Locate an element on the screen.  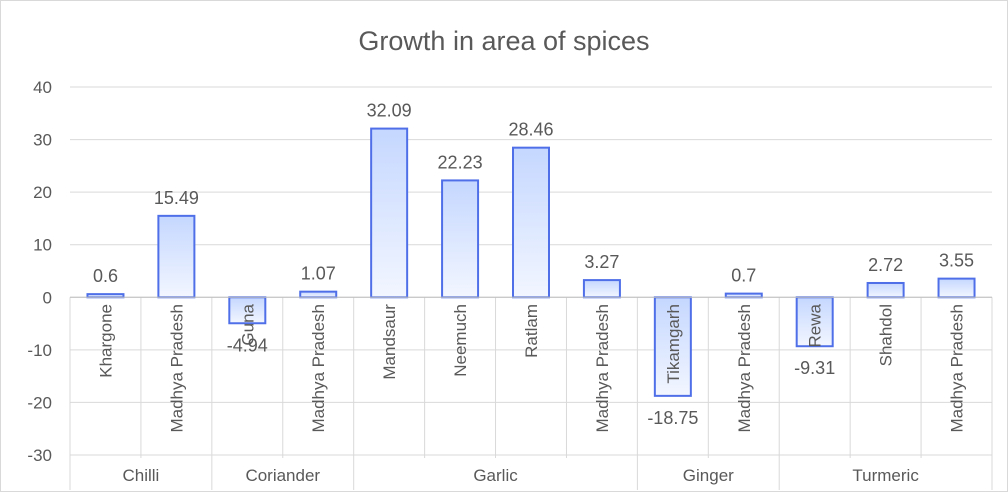
y-tick-label: 0 is located at coordinates (47, 297).